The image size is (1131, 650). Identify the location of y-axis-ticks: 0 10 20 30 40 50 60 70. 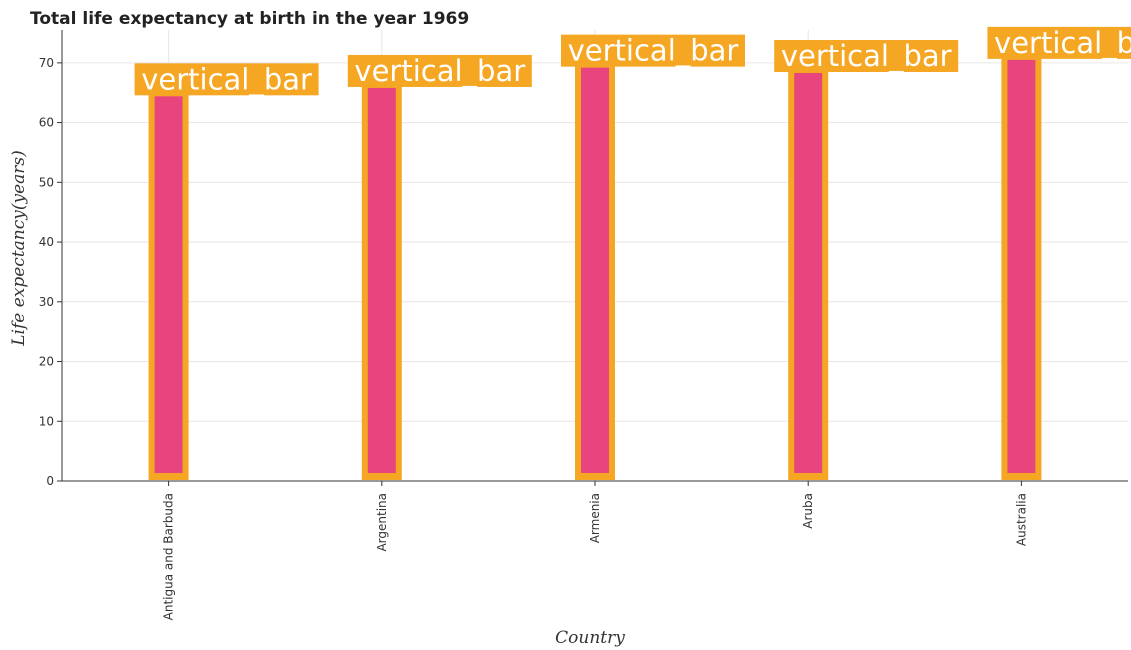
(50, 272).